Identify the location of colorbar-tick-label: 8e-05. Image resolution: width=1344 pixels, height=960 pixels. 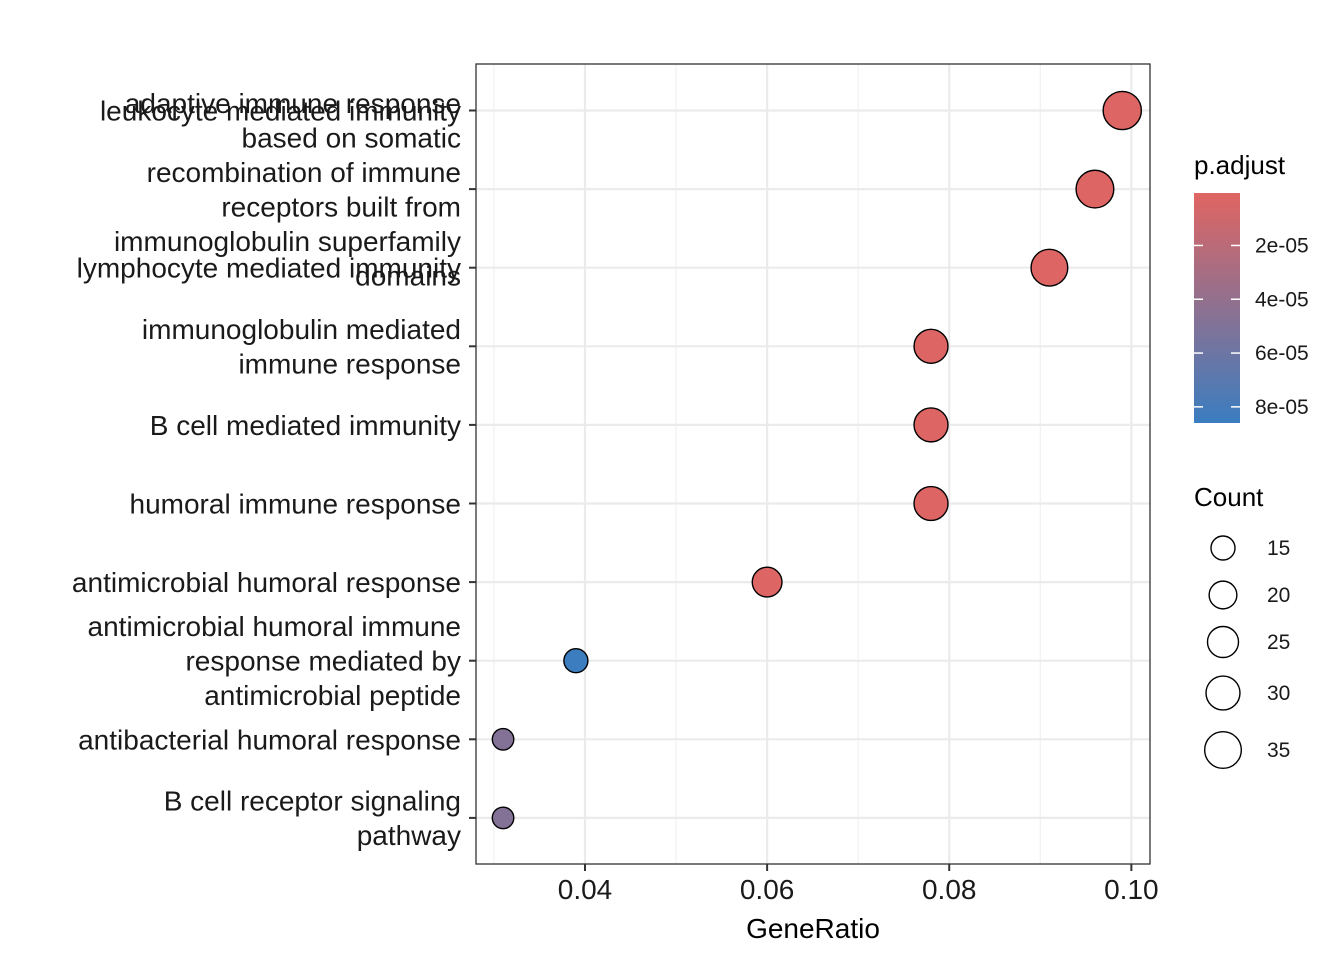
(1282, 407).